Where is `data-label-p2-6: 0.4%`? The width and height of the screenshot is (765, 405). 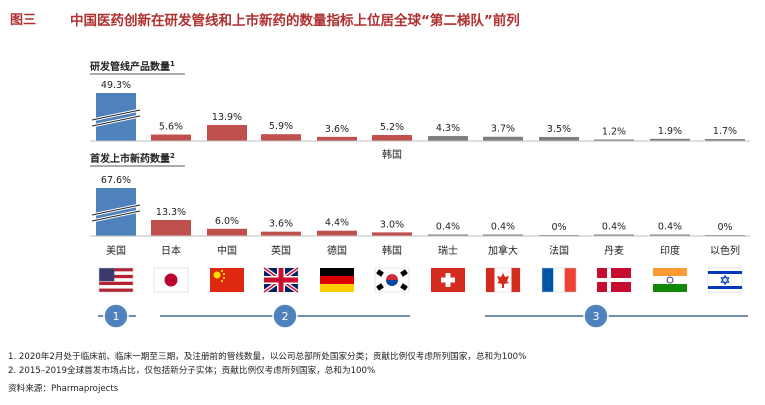
data-label-p2-6: 0.4% is located at coordinates (448, 227).